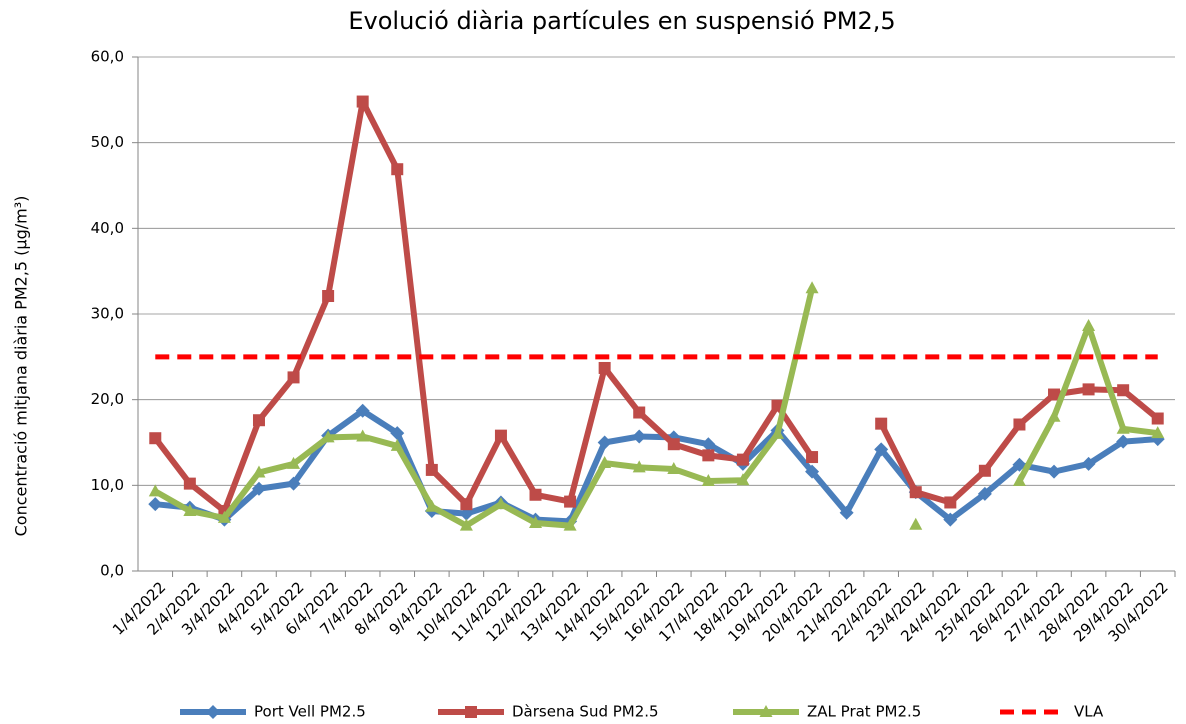 Image resolution: width=1186 pixels, height=724 pixels. What do you see at coordinates (107, 57) in the screenshot?
I see `y-tick-label: 60,0` at bounding box center [107, 57].